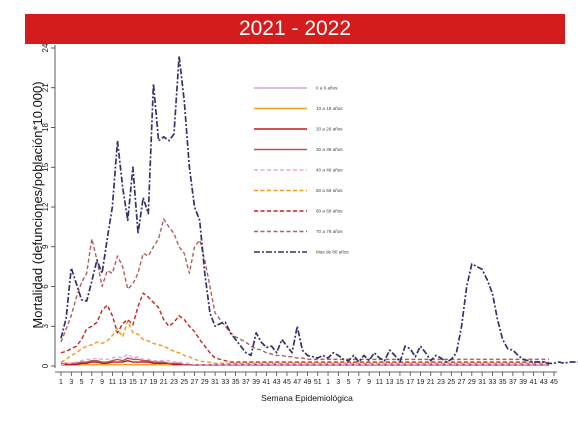  What do you see at coordinates (318, 382) in the screenshot?
I see `x-tick-label: 51` at bounding box center [318, 382].